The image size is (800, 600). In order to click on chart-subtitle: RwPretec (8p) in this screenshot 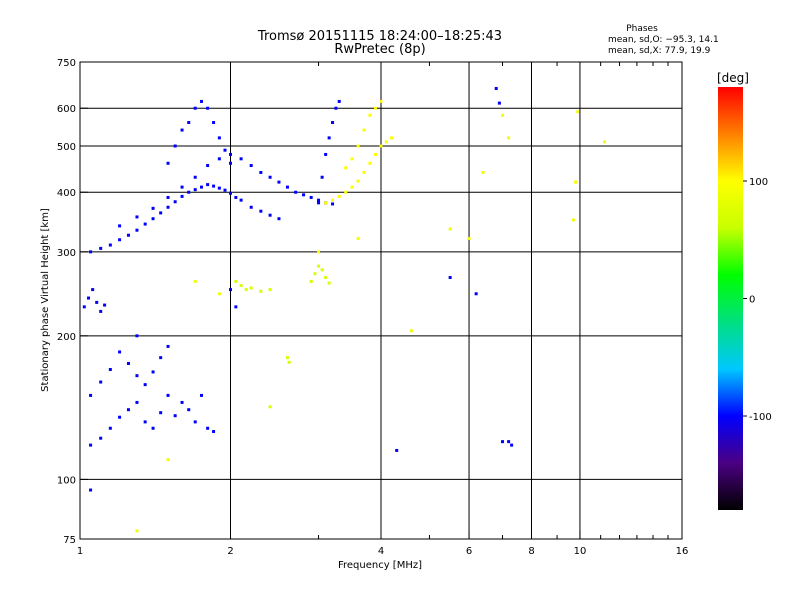, I will do `click(379, 49)`.